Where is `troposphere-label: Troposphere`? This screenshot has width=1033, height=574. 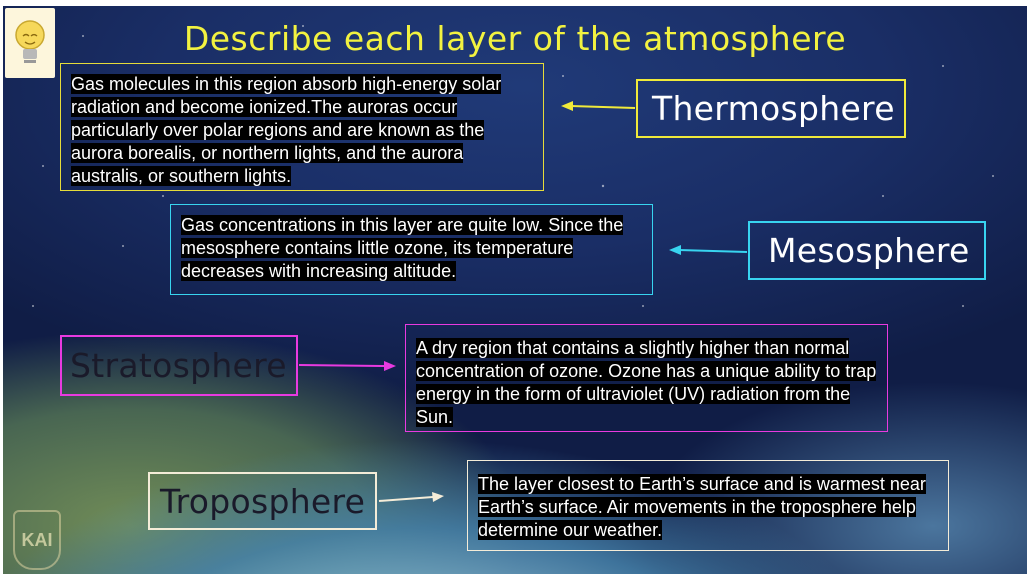
troposphere-label: Troposphere is located at coordinates (262, 501).